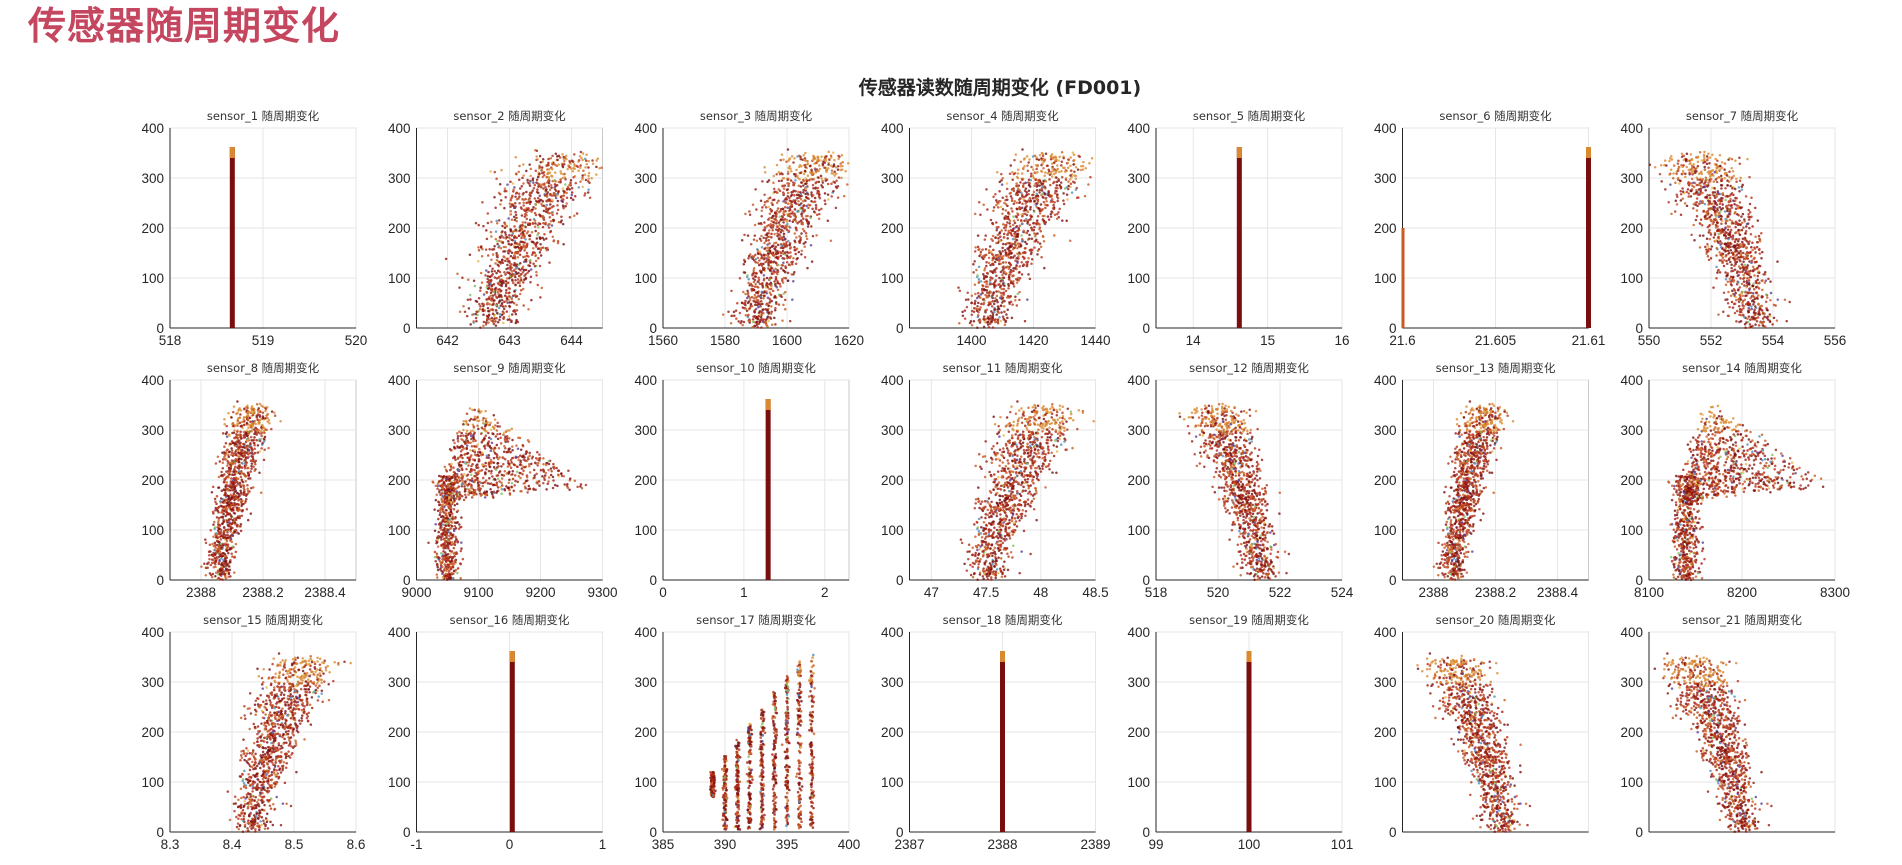  Describe the element at coordinates (1393, 328) in the screenshot. I see `y-tick-label: 0` at that location.